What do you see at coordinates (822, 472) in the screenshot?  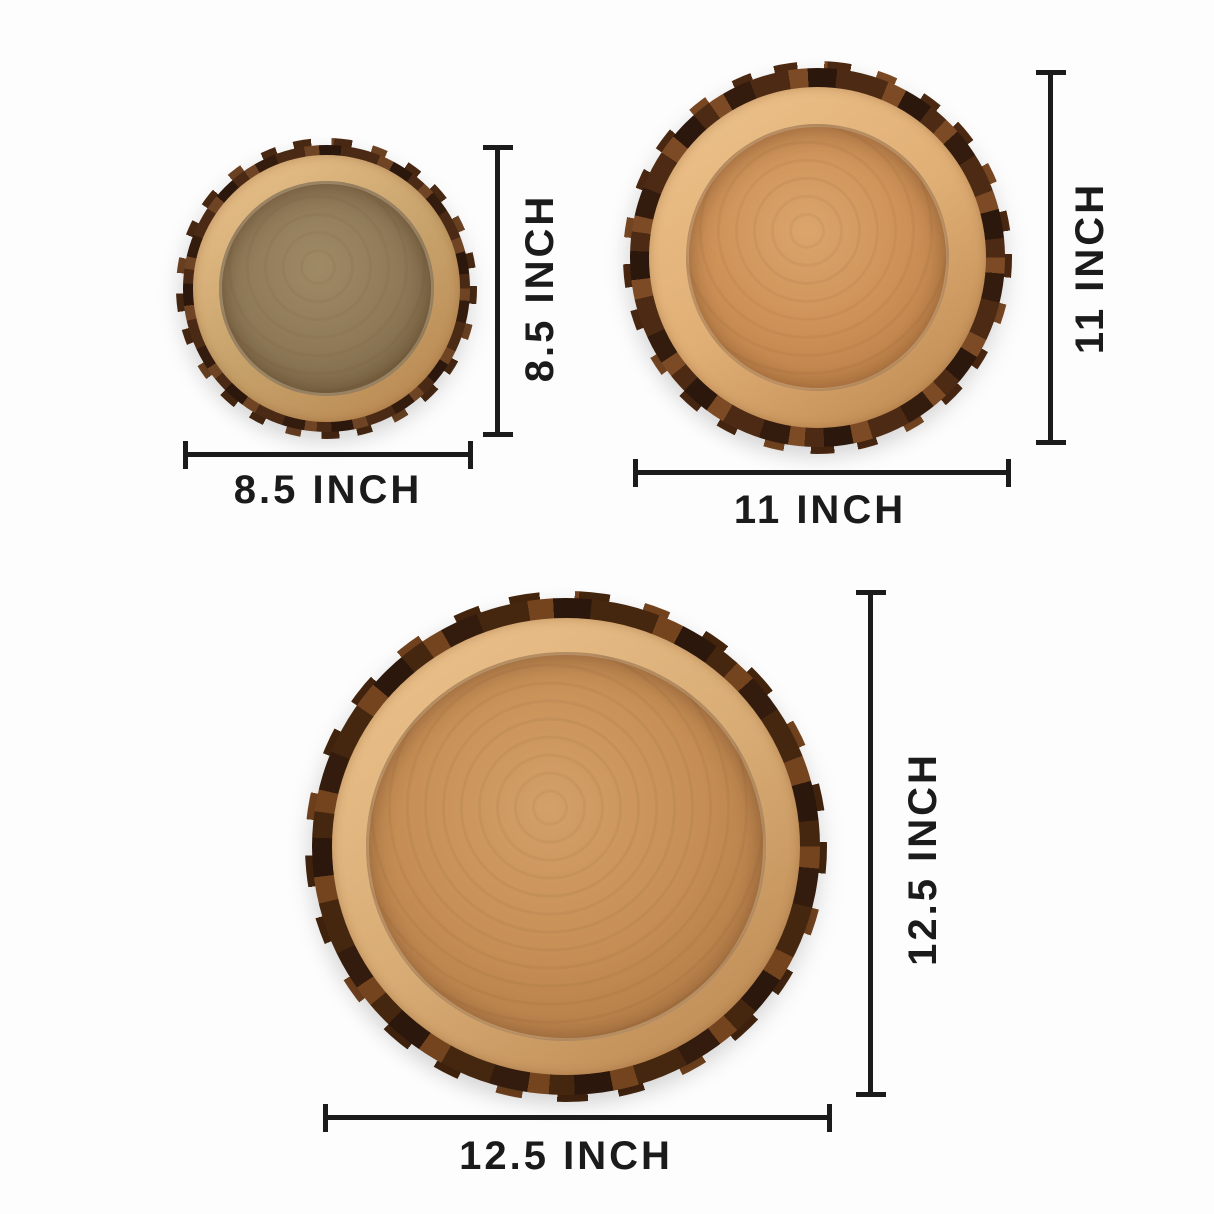 I see `medium-tray-width-dimension-line` at bounding box center [822, 472].